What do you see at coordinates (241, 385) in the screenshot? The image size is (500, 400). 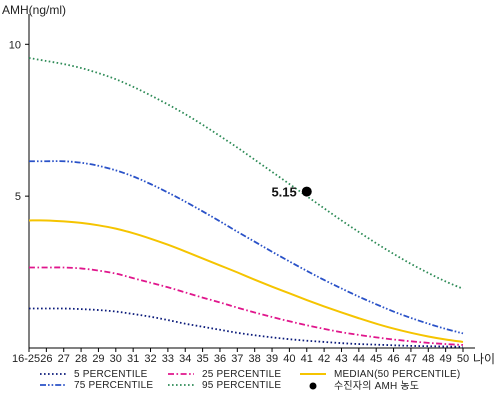 I see `legend-label-95-percentile: 95 PERCENTILE` at bounding box center [241, 385].